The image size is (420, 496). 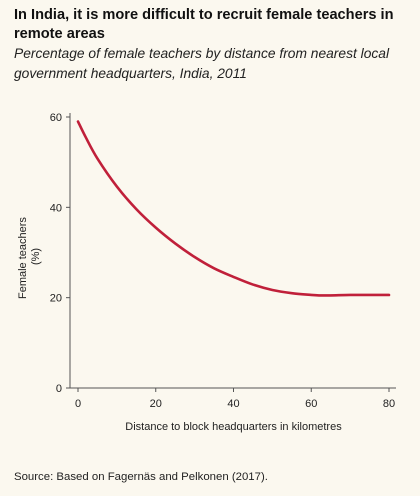 I want to click on y-axis-title-line2: (%), so click(x=36, y=256).